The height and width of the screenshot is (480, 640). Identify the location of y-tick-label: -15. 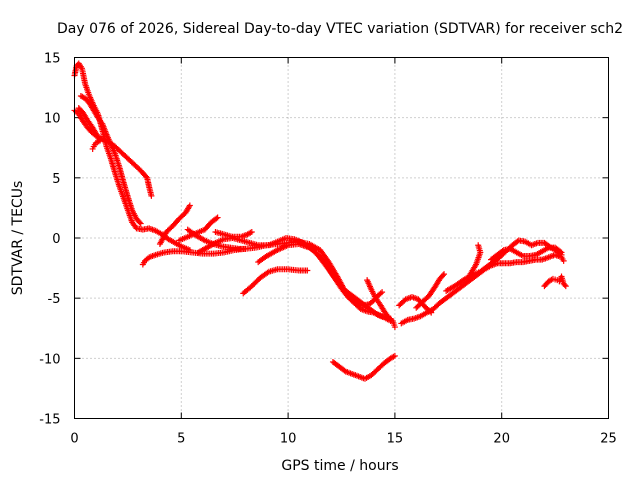
(49, 420).